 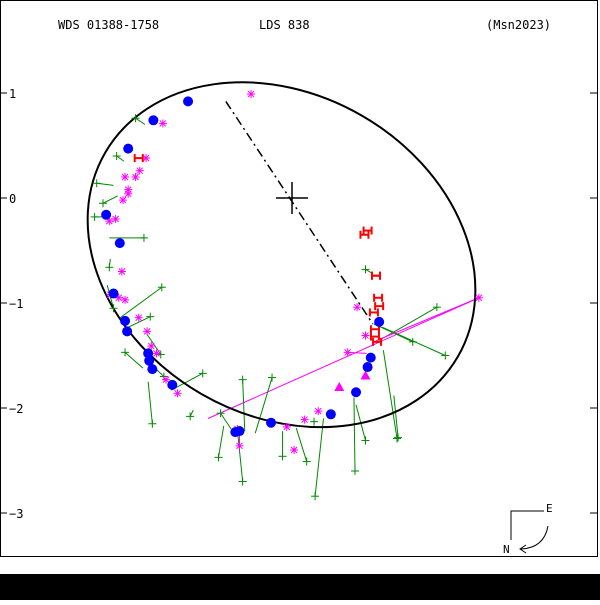 I want to click on magenta-residual-long, so click(x=343, y=358).